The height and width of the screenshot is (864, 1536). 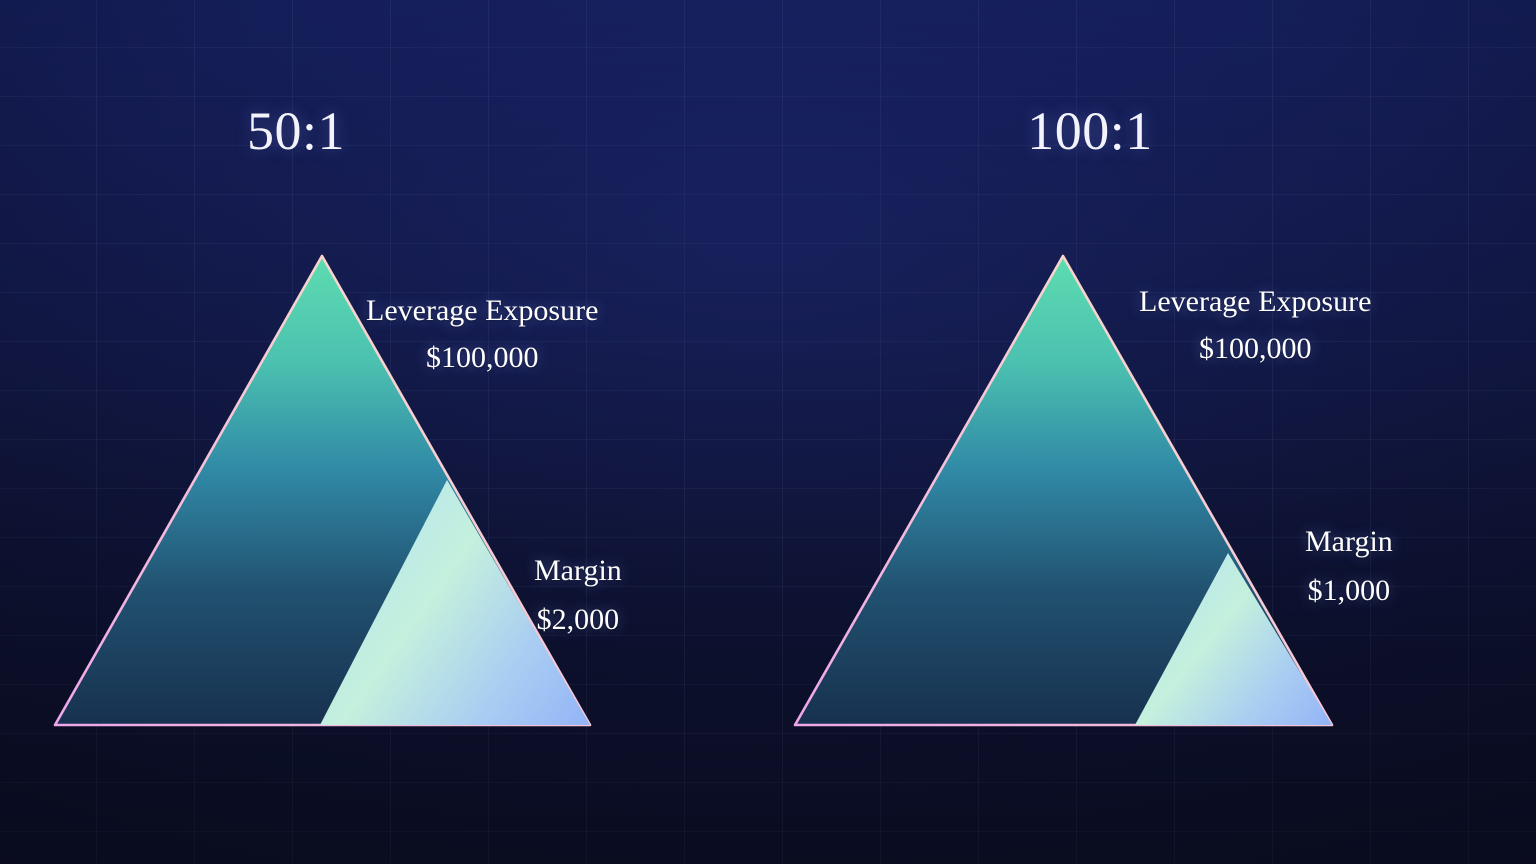 I want to click on exposure-label-50-1: Leverage Exposure $100,000, so click(x=482, y=334).